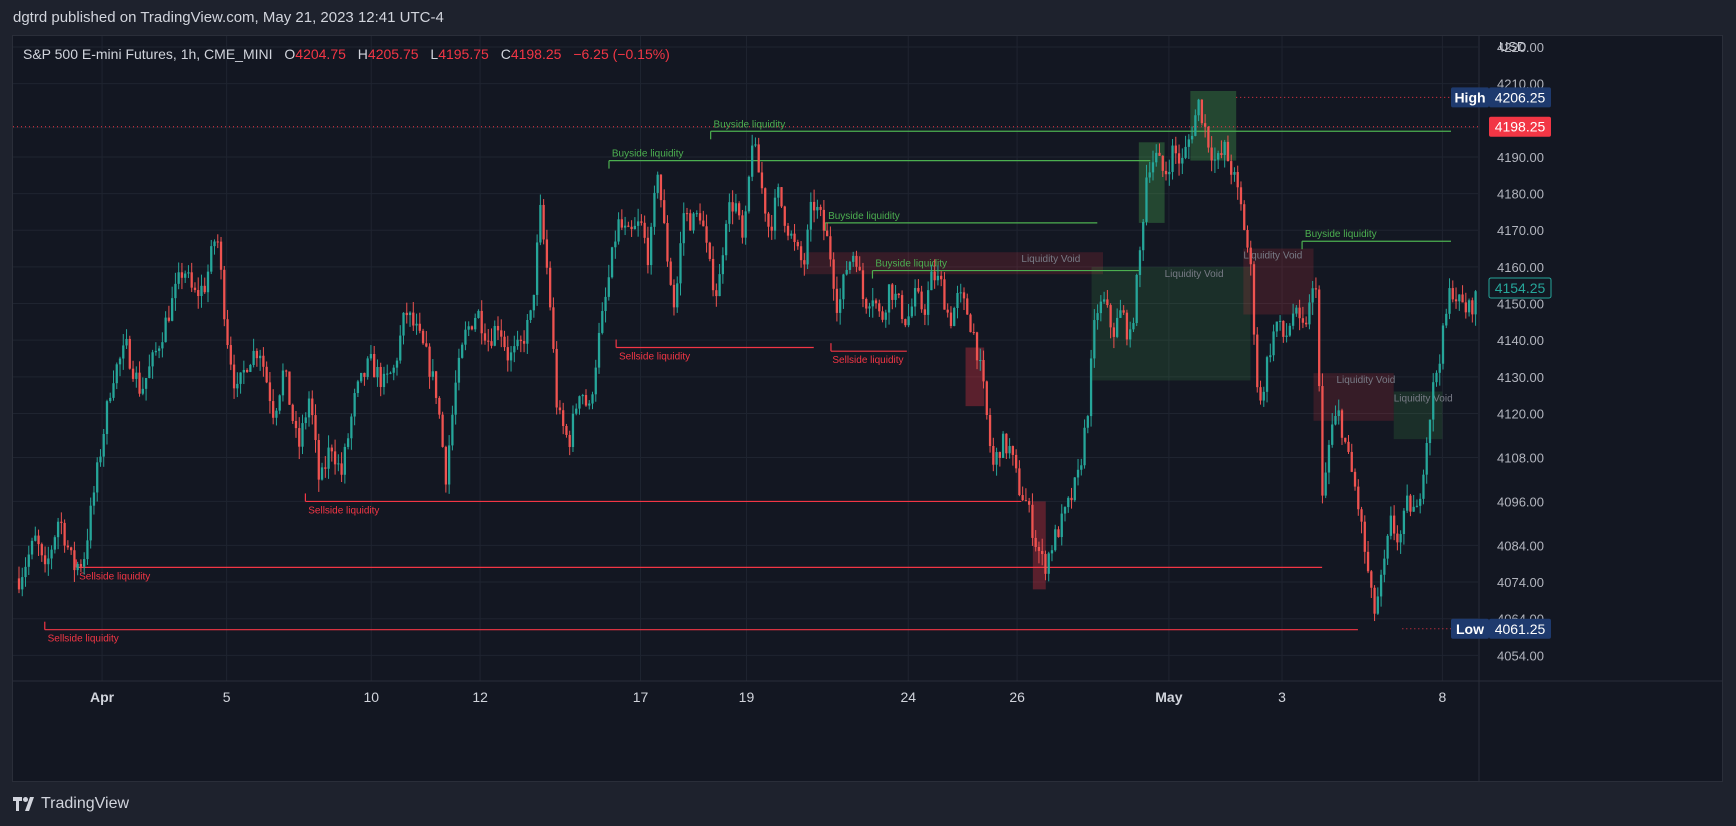 This screenshot has width=1736, height=826. I want to click on liquidity-void-zone, so click(953, 263).